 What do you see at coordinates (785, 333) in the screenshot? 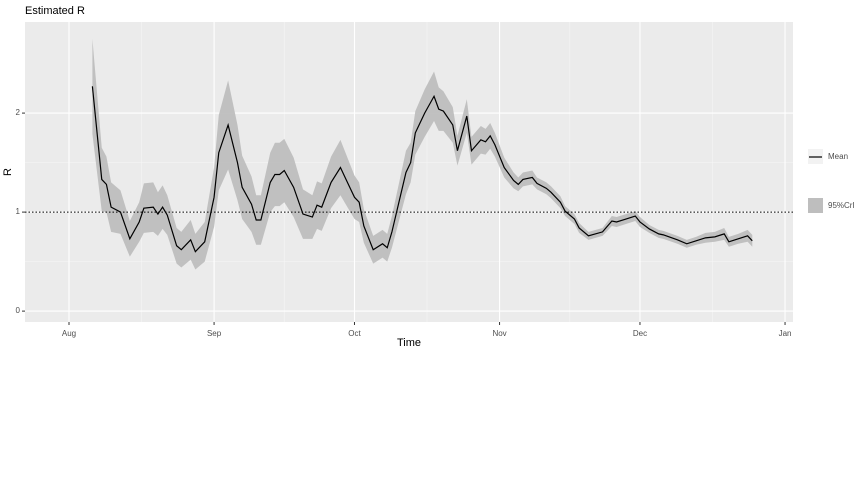
I see `x-tick-label: Jan` at bounding box center [785, 333].